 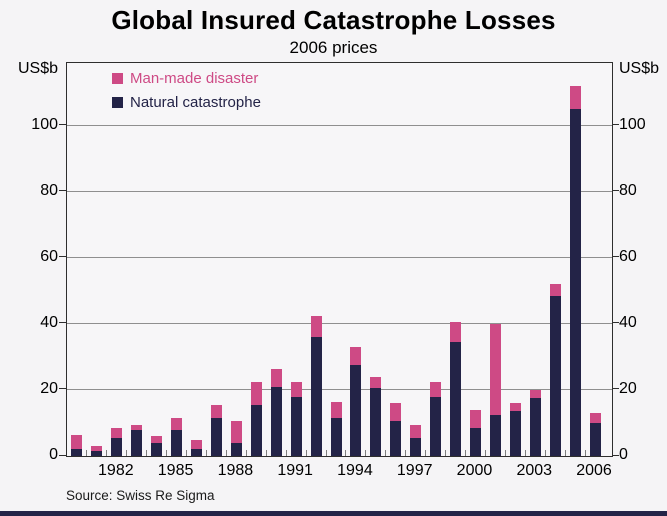 I want to click on bar-1986-natural, so click(x=197, y=452).